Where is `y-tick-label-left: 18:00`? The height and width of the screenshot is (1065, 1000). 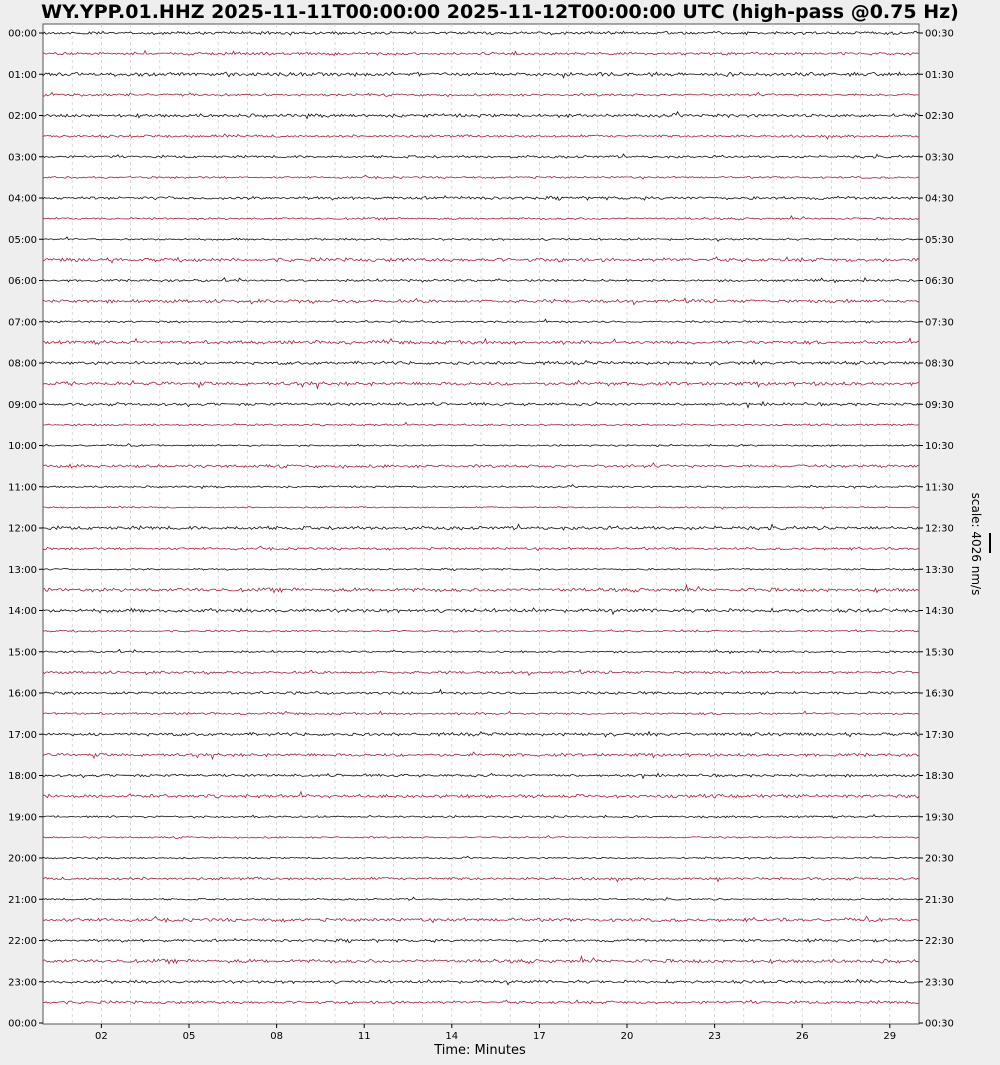 y-tick-label-left: 18:00 is located at coordinates (22, 776).